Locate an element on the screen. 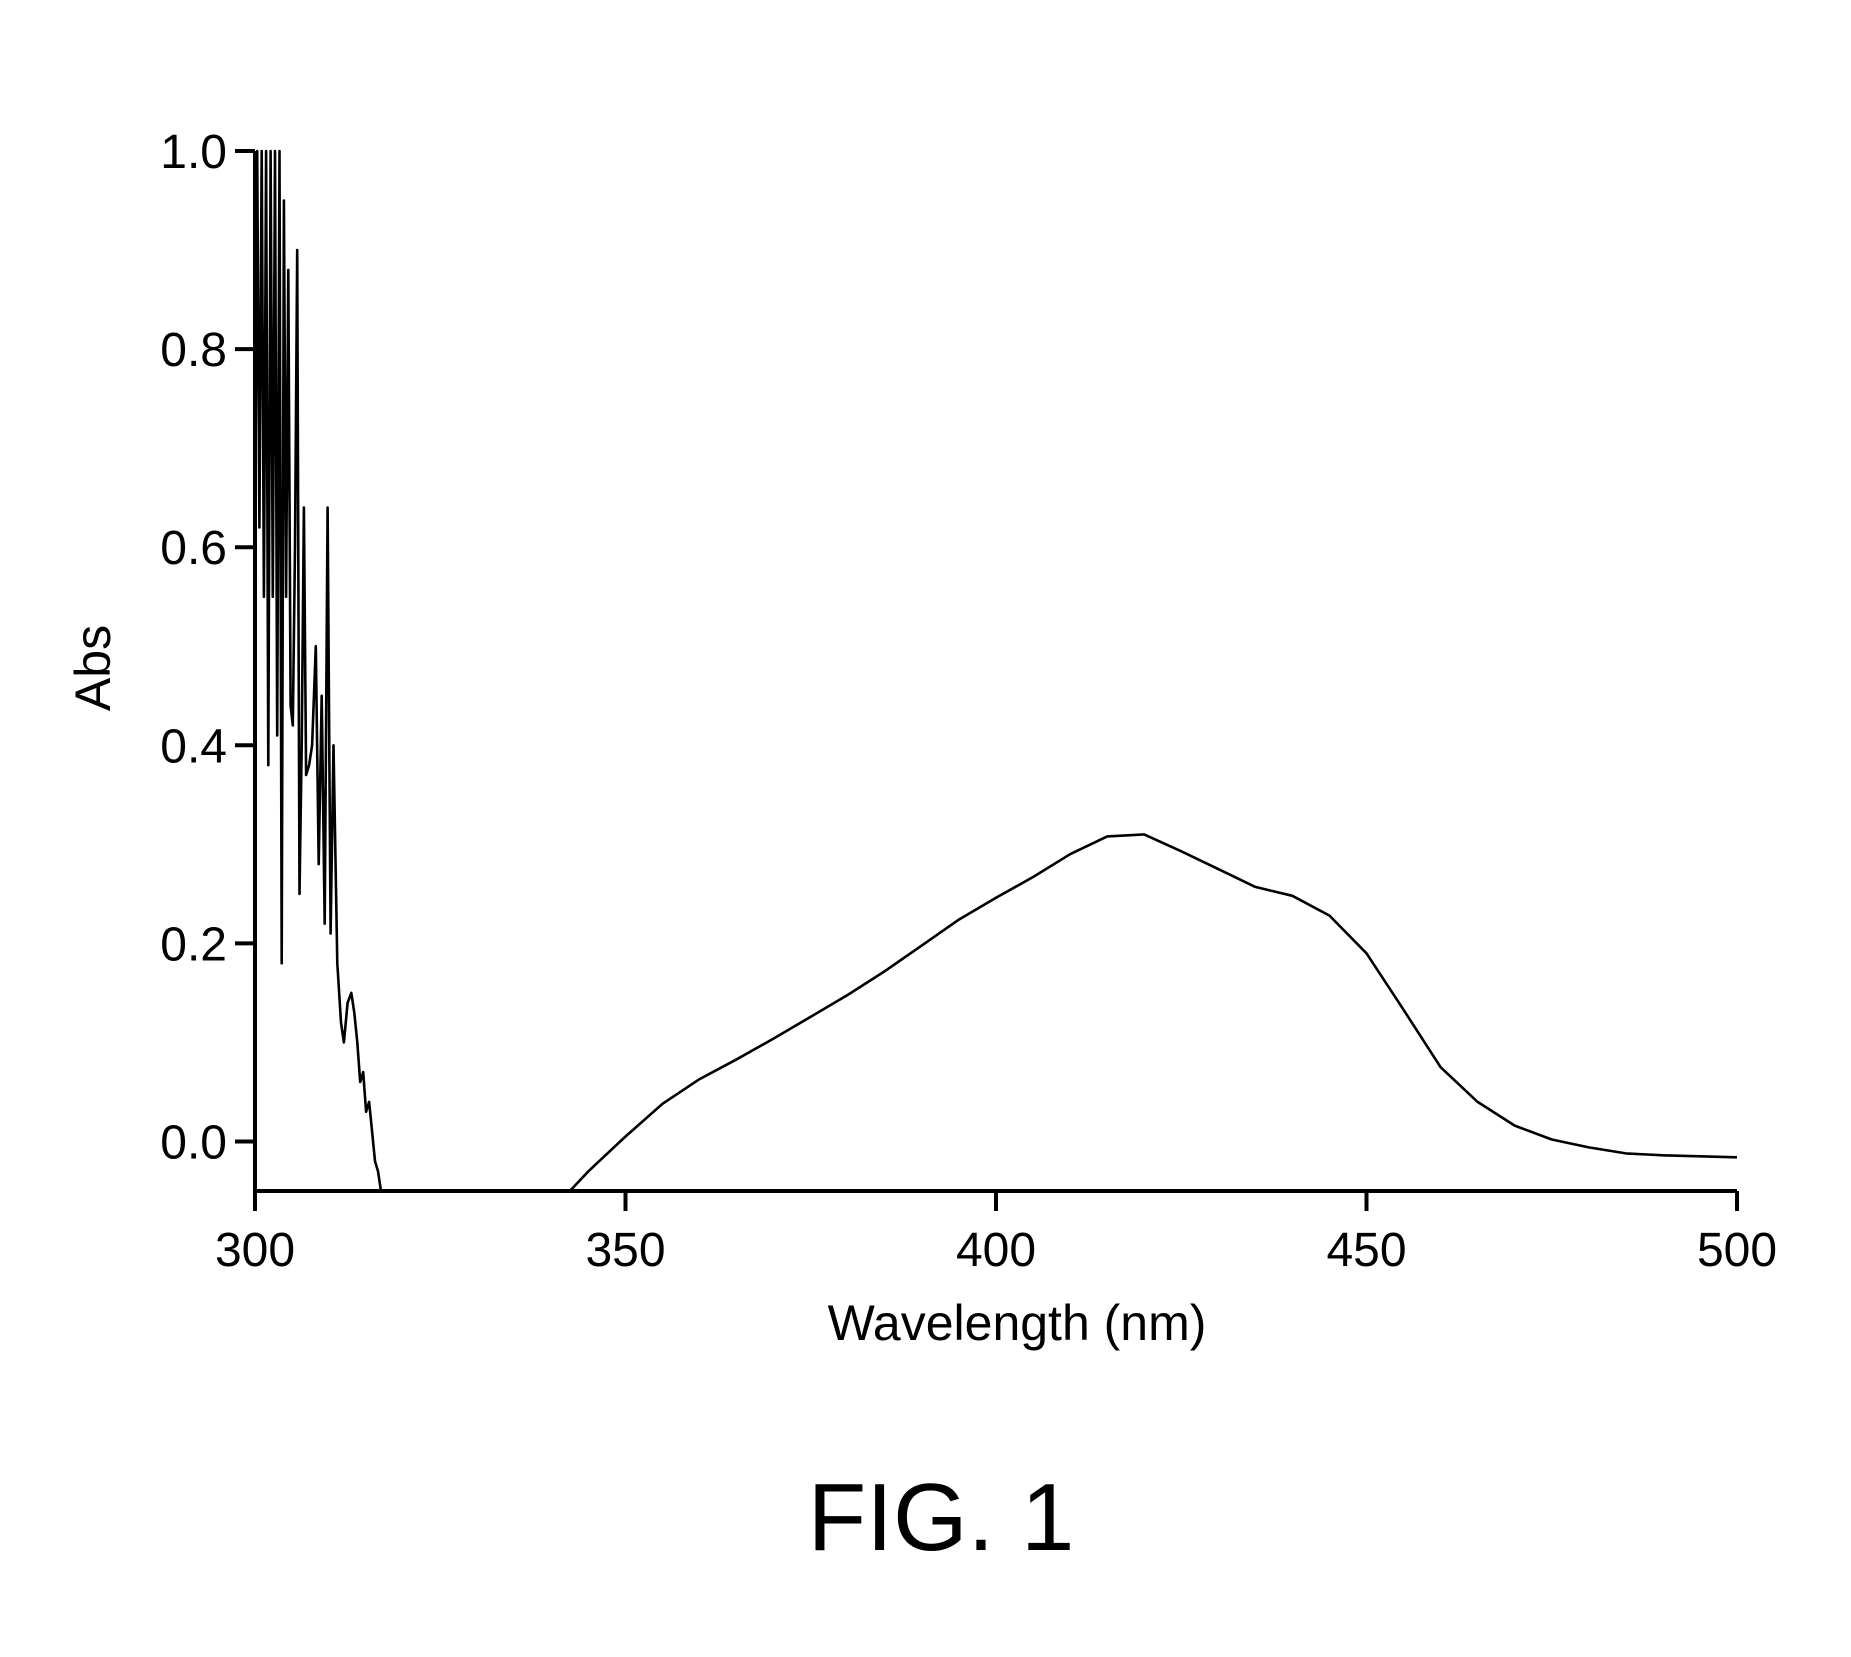 This screenshot has width=1851, height=1657. y-tick-label: 0.8 is located at coordinates (193, 350).